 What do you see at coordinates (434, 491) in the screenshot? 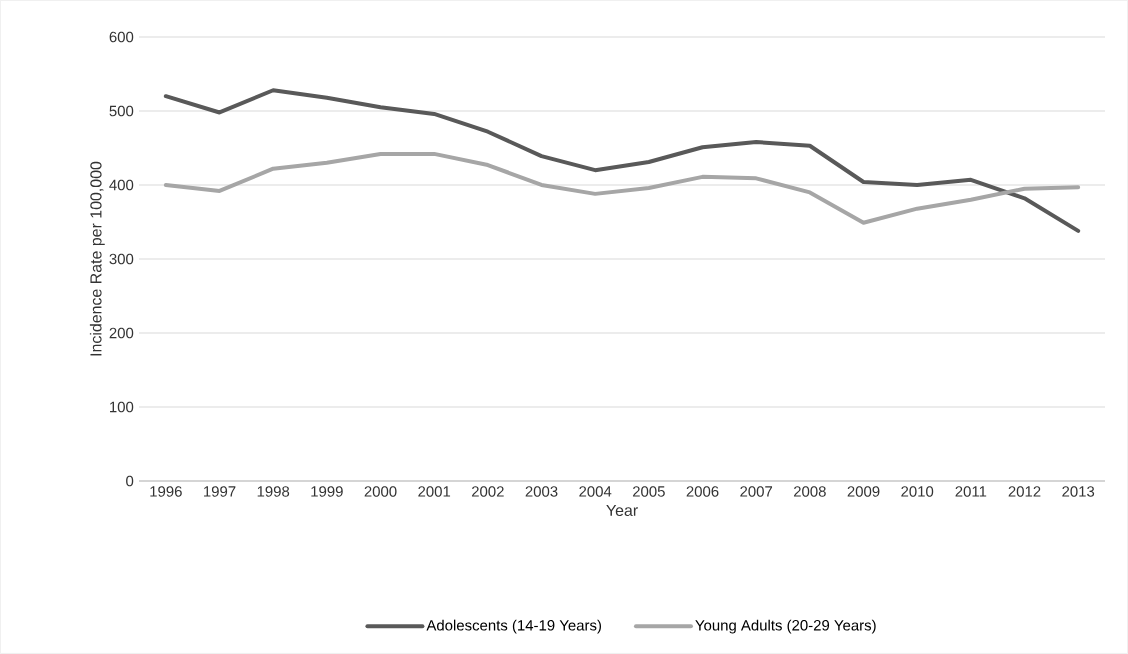
I see `x-tick-label: 2001` at bounding box center [434, 491].